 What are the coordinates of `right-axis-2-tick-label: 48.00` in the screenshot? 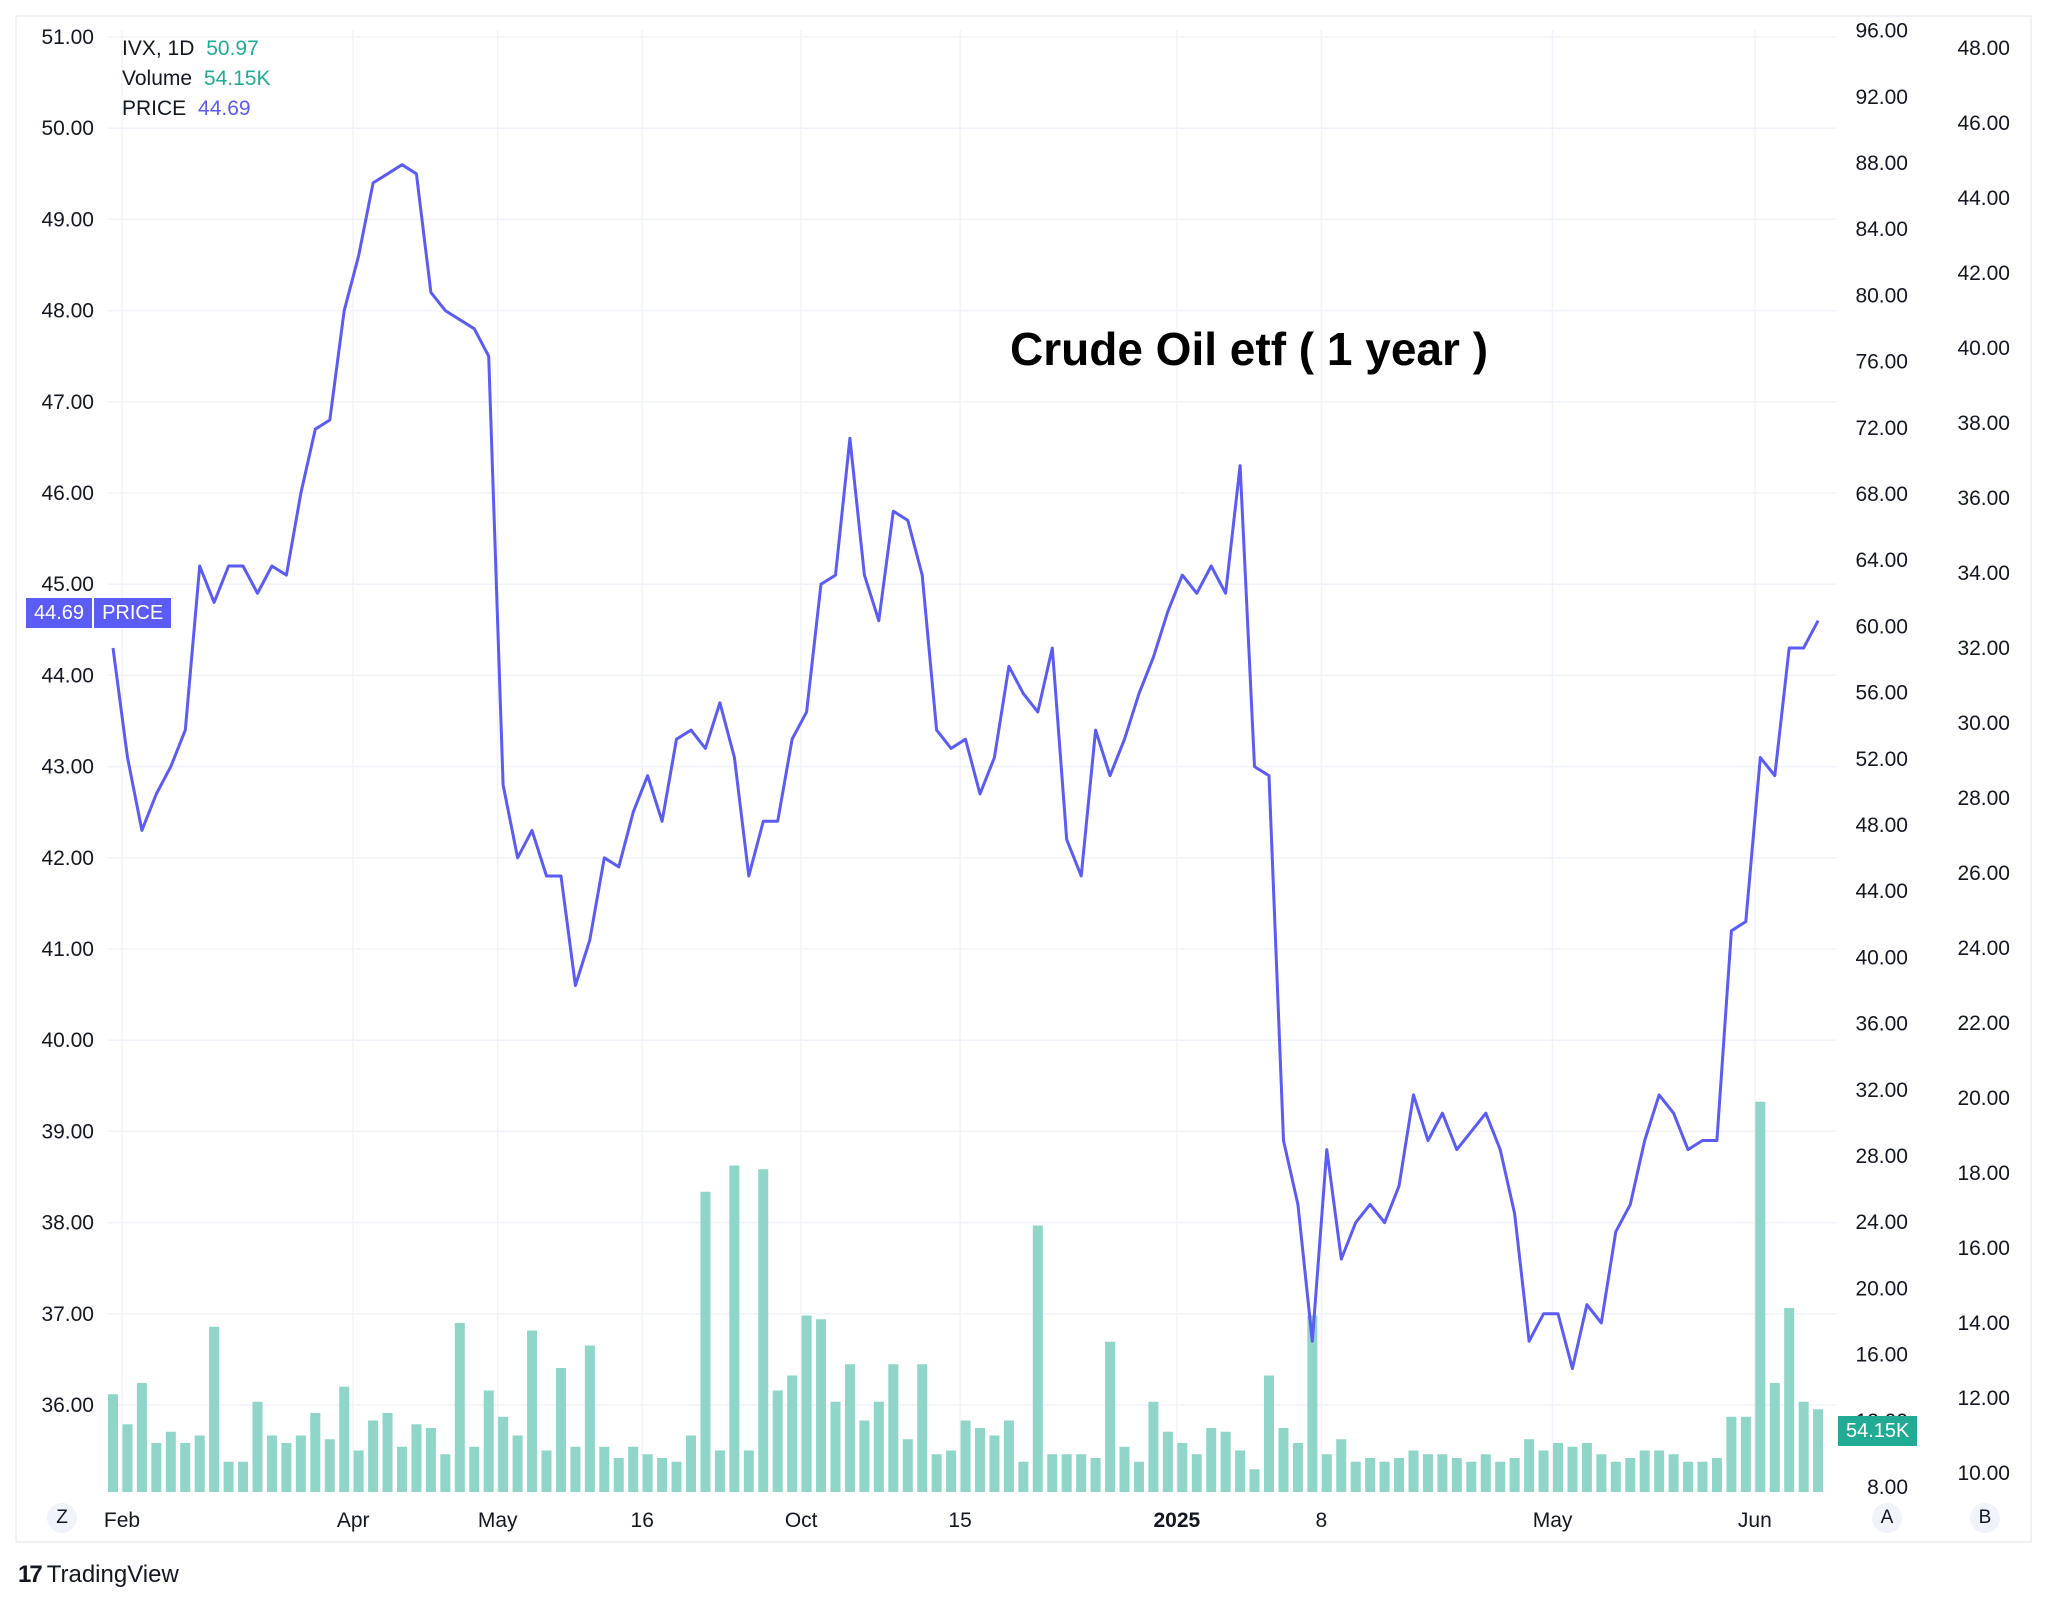 It's located at (1983, 48).